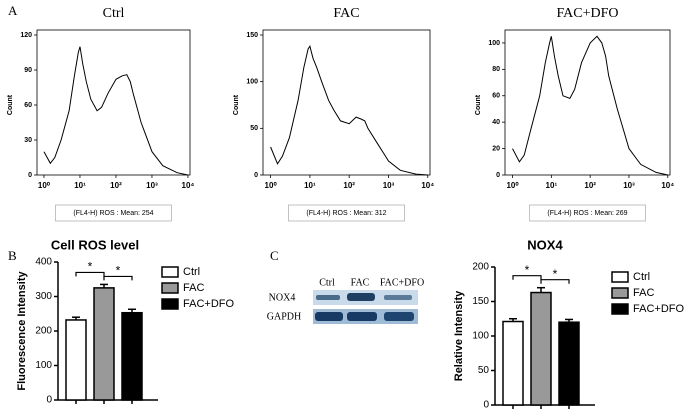 This screenshot has width=685, height=412. What do you see at coordinates (345, 300) in the screenshot?
I see `western-blot: Ctrl FAC FAC+DFO NOX4 GAPDH` at bounding box center [345, 300].